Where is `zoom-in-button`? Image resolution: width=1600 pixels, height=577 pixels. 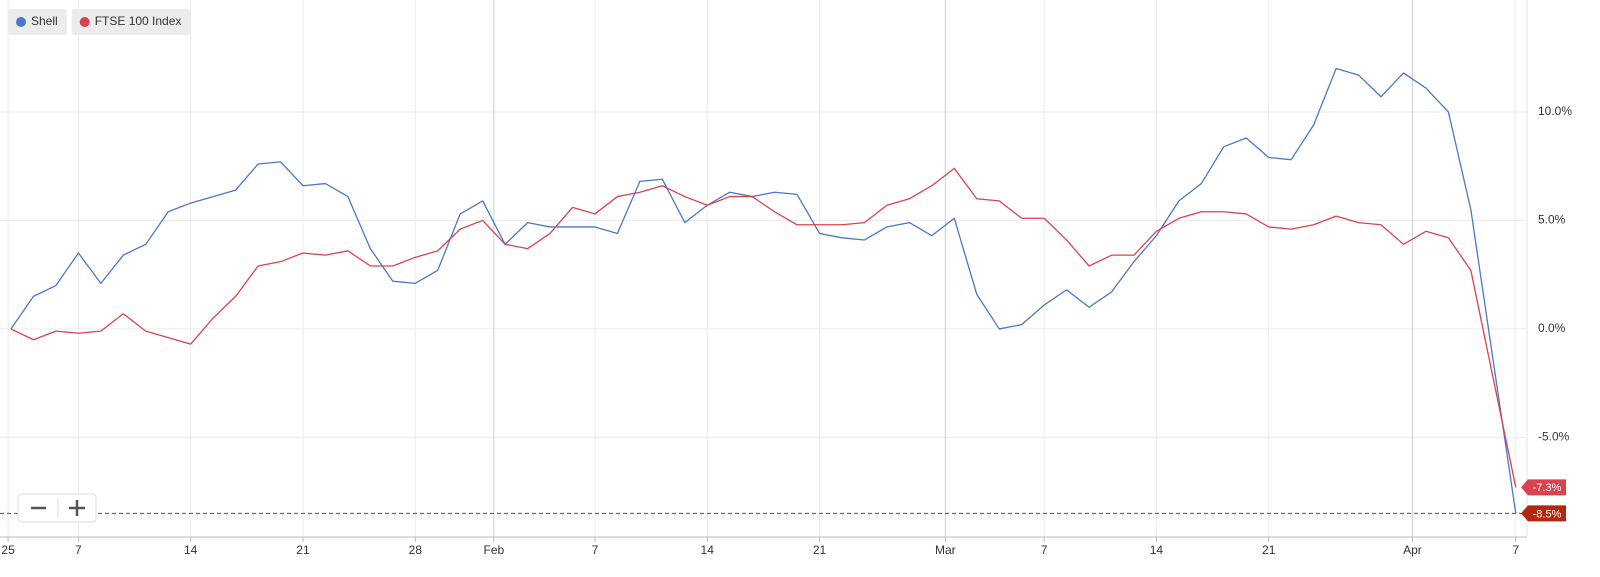
zoom-in-button is located at coordinates (77, 508).